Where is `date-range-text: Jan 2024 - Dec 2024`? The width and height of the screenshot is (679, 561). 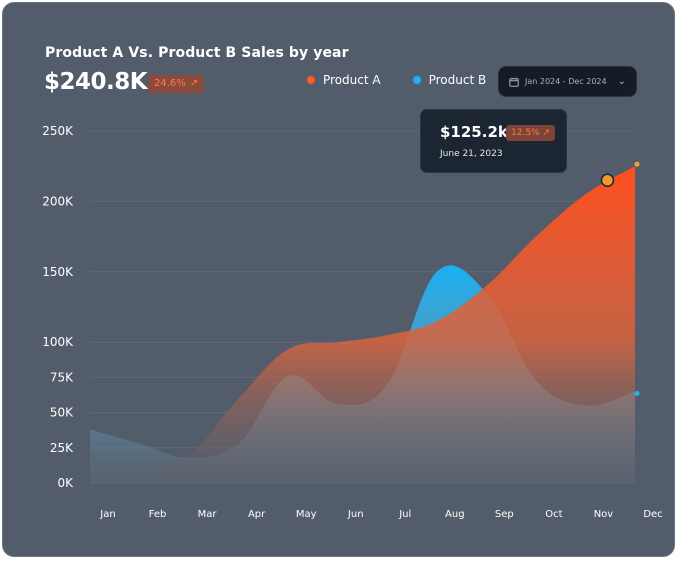
date-range-text: Jan 2024 - Dec 2024 is located at coordinates (566, 81).